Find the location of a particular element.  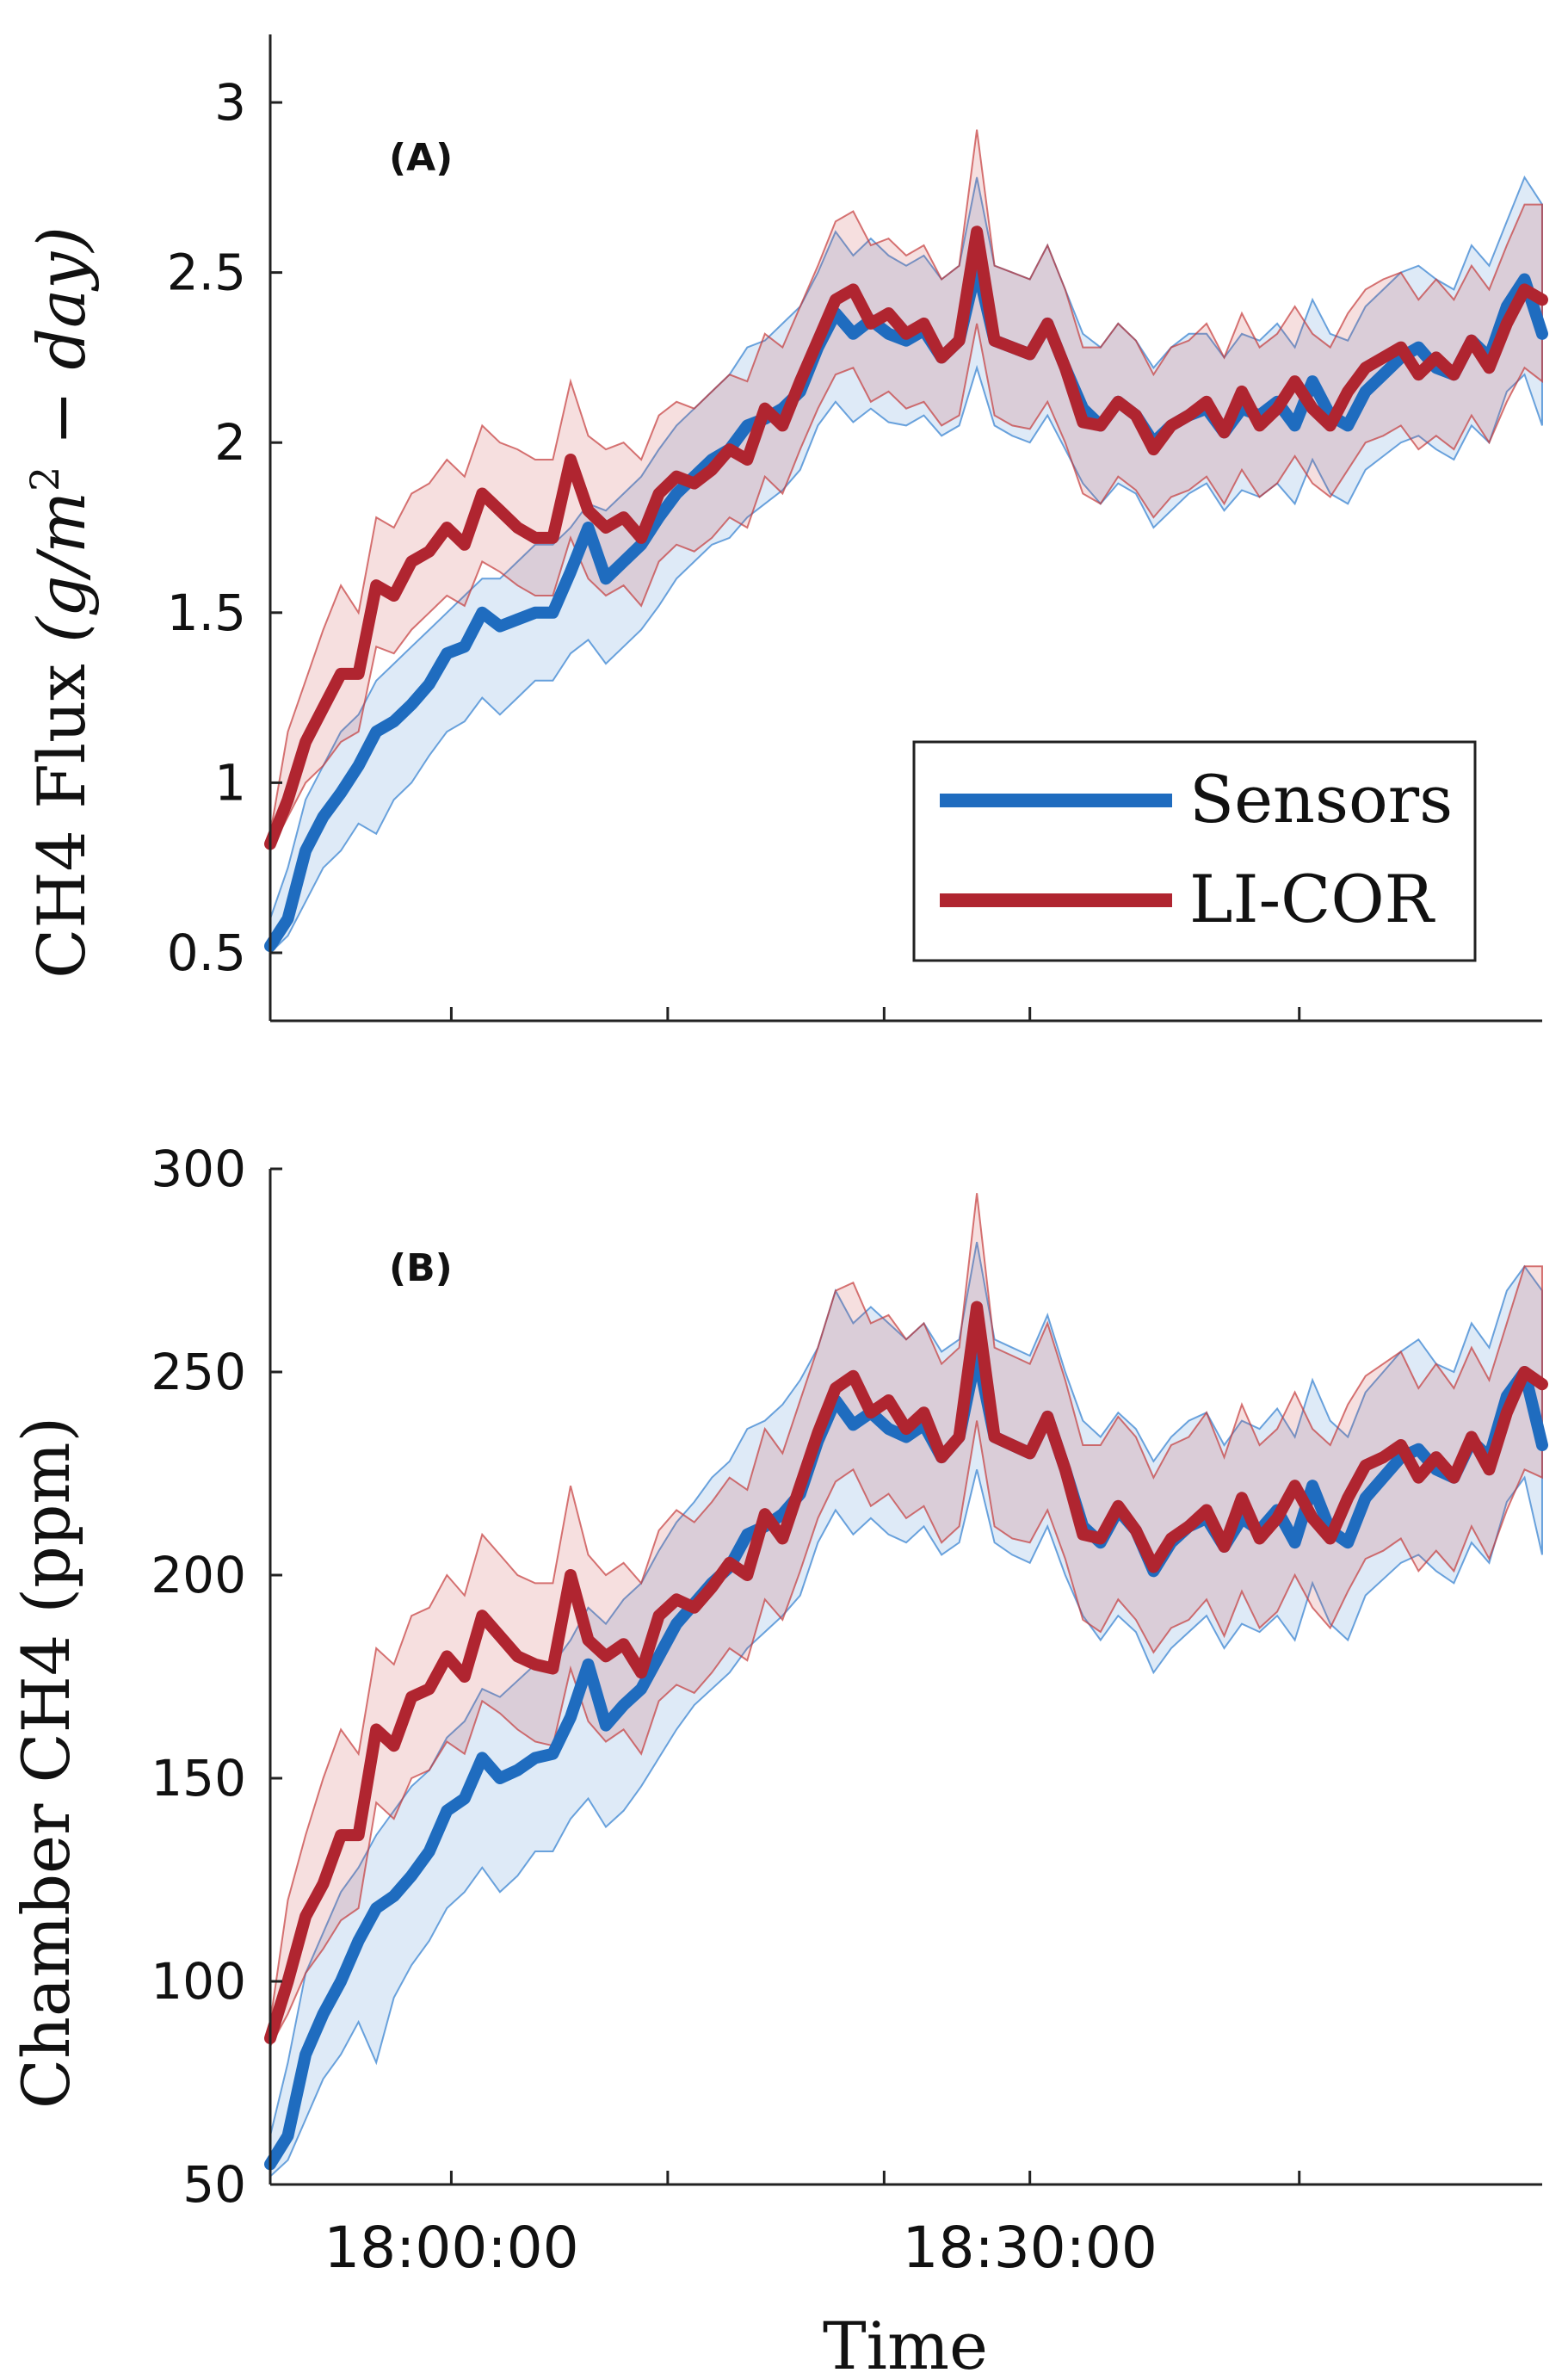

legend: Sensors LI-COR is located at coordinates (1195, 851).